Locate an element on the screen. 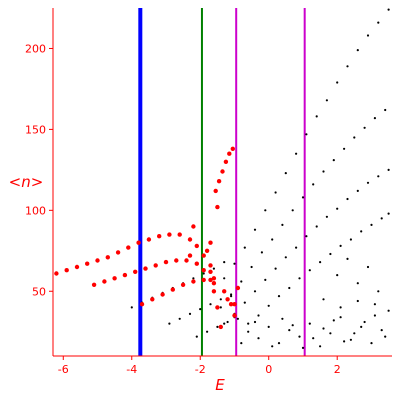 This screenshot has width=400, height=400. x-axis-label: E is located at coordinates (220, 385).